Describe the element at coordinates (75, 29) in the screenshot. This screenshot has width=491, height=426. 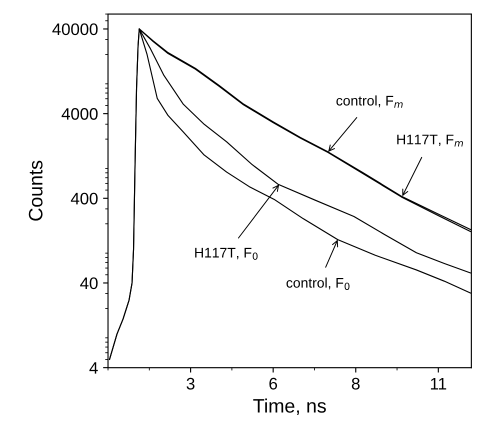
I see `y-tick-label: 40000` at that location.